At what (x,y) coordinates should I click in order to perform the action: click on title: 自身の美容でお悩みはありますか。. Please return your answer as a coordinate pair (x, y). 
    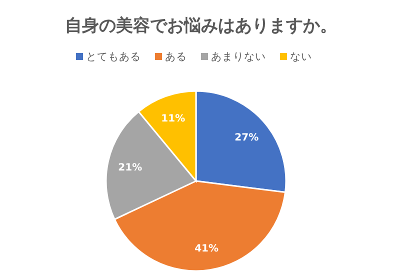
    Looking at the image, I should click on (201, 26).